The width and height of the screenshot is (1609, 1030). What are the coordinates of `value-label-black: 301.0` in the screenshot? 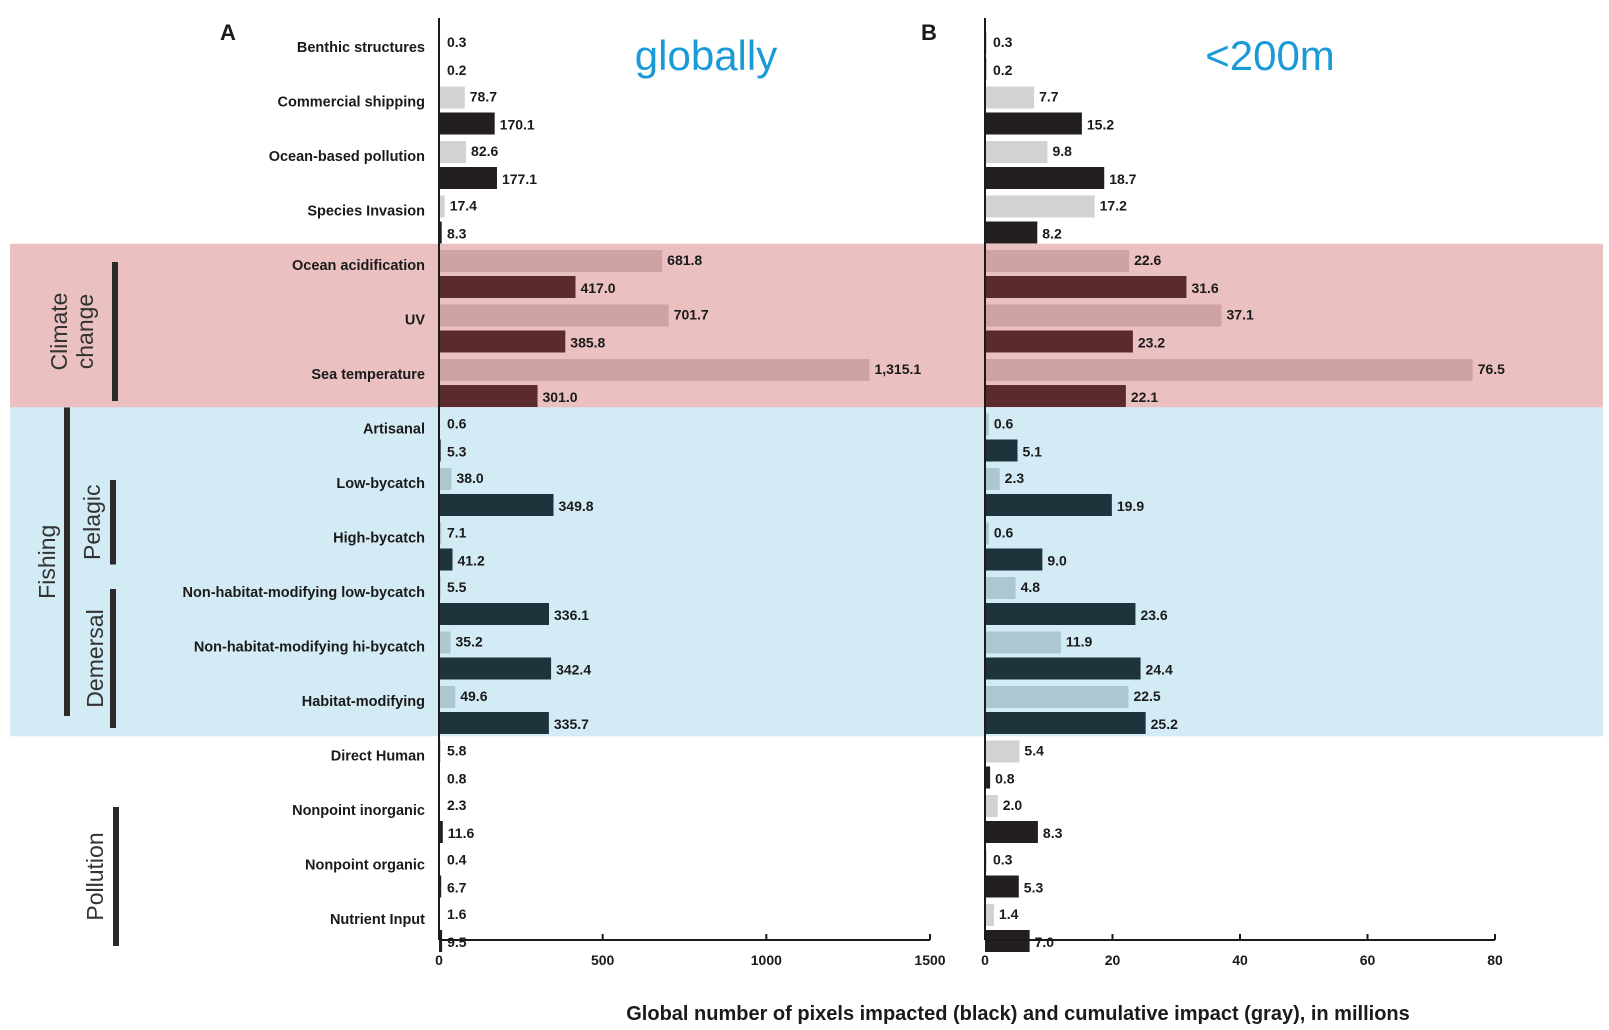 It's located at (560, 397).